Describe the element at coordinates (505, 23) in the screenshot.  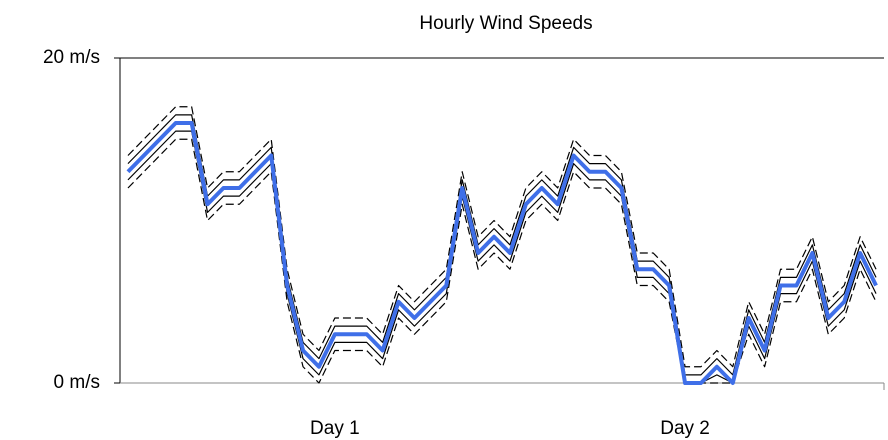
I see `chart-title: Hourly Wind Speeds` at that location.